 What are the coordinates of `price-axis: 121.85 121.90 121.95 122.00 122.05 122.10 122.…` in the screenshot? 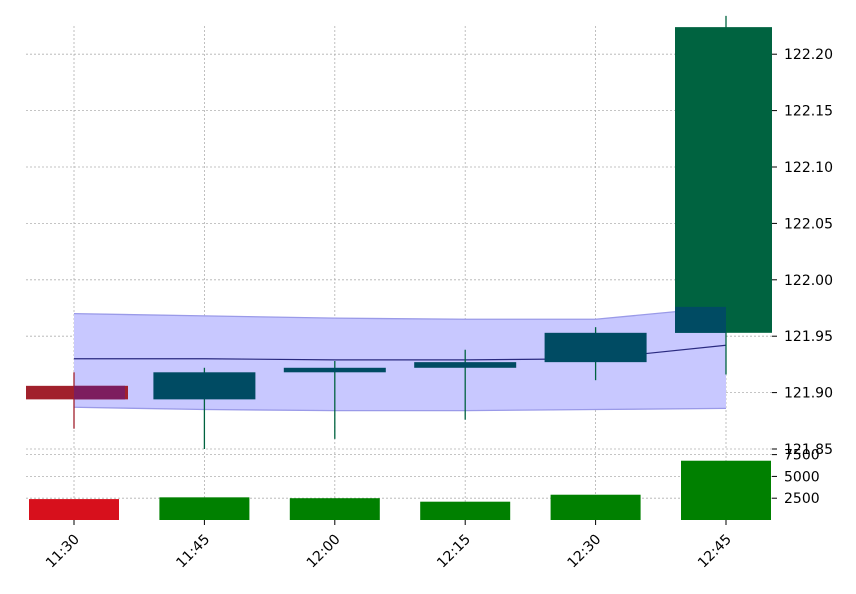 It's located at (802, 252).